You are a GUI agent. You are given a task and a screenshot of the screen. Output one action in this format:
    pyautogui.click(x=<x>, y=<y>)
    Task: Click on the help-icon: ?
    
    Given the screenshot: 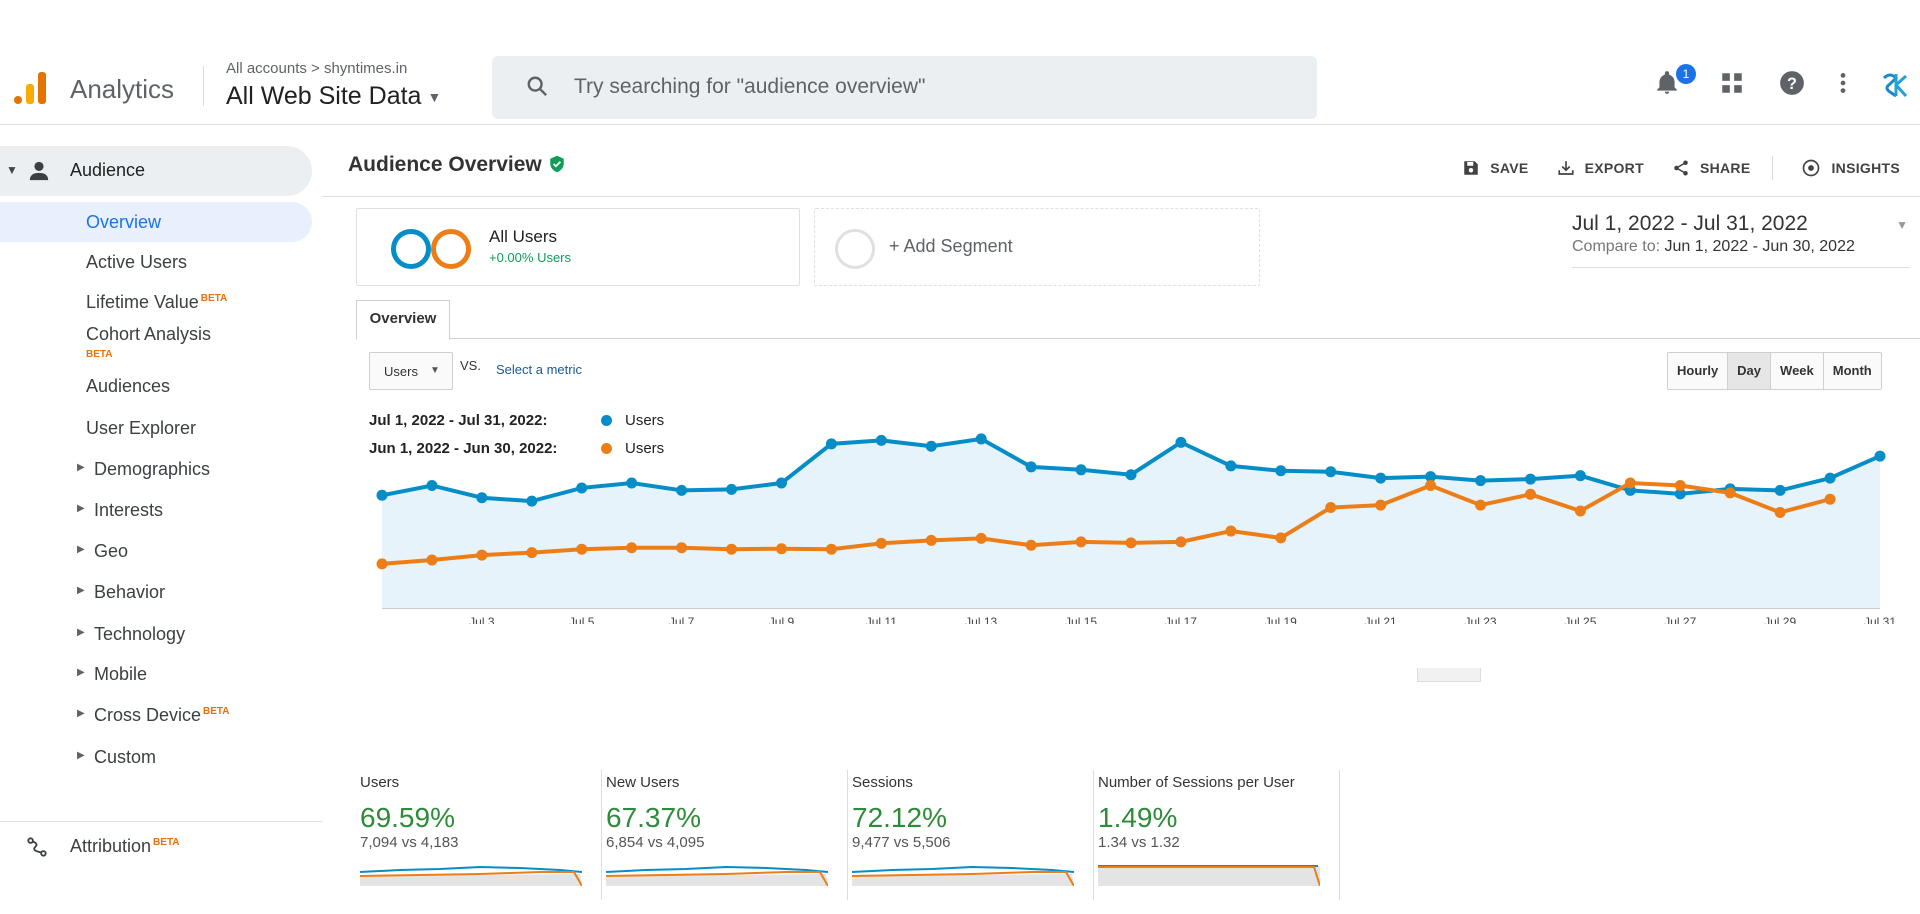 What is the action you would take?
    pyautogui.click(x=1792, y=83)
    